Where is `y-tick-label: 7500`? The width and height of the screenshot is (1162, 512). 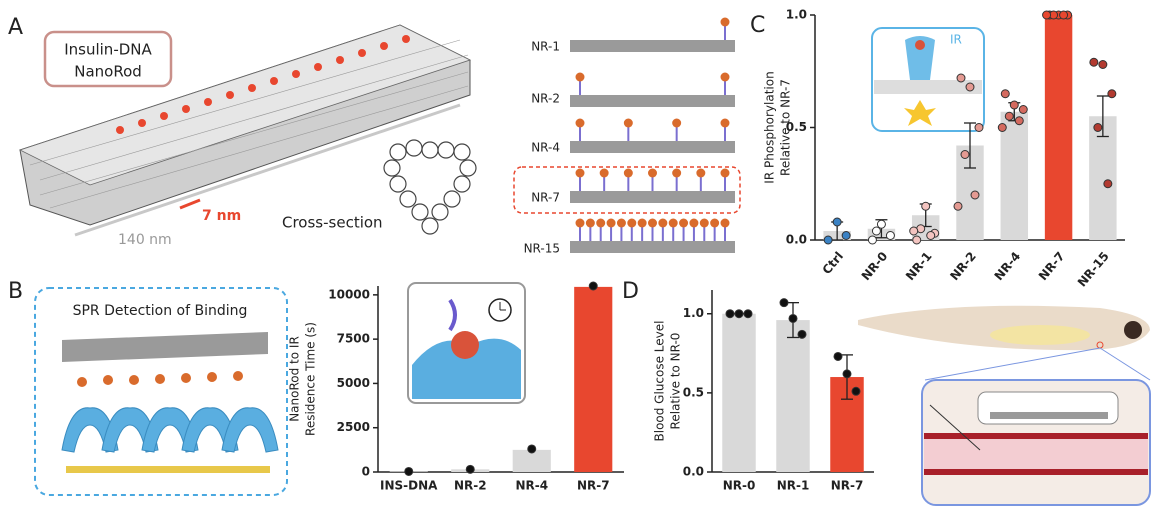 y-tick-label: 7500 is located at coordinates (353, 339).